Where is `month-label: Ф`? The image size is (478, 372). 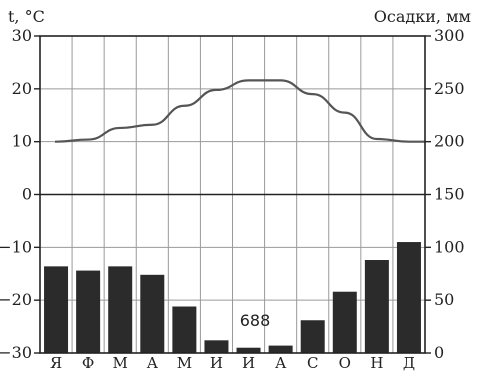
month-label: Ф is located at coordinates (88, 363).